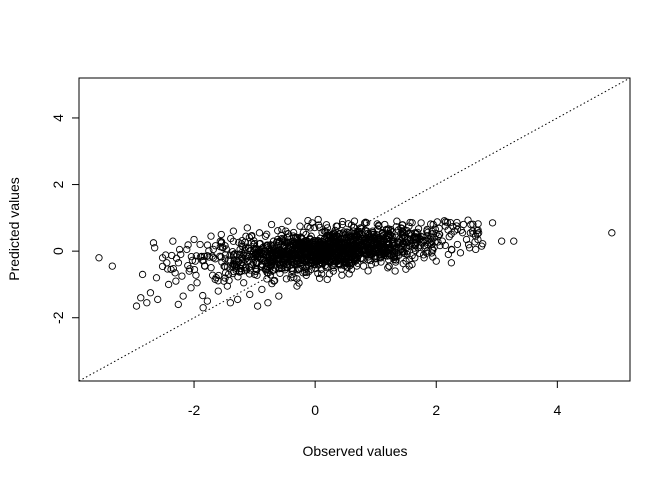 The height and width of the screenshot is (480, 672). Describe the element at coordinates (58, 251) in the screenshot. I see `y-tick-label: 0` at that location.